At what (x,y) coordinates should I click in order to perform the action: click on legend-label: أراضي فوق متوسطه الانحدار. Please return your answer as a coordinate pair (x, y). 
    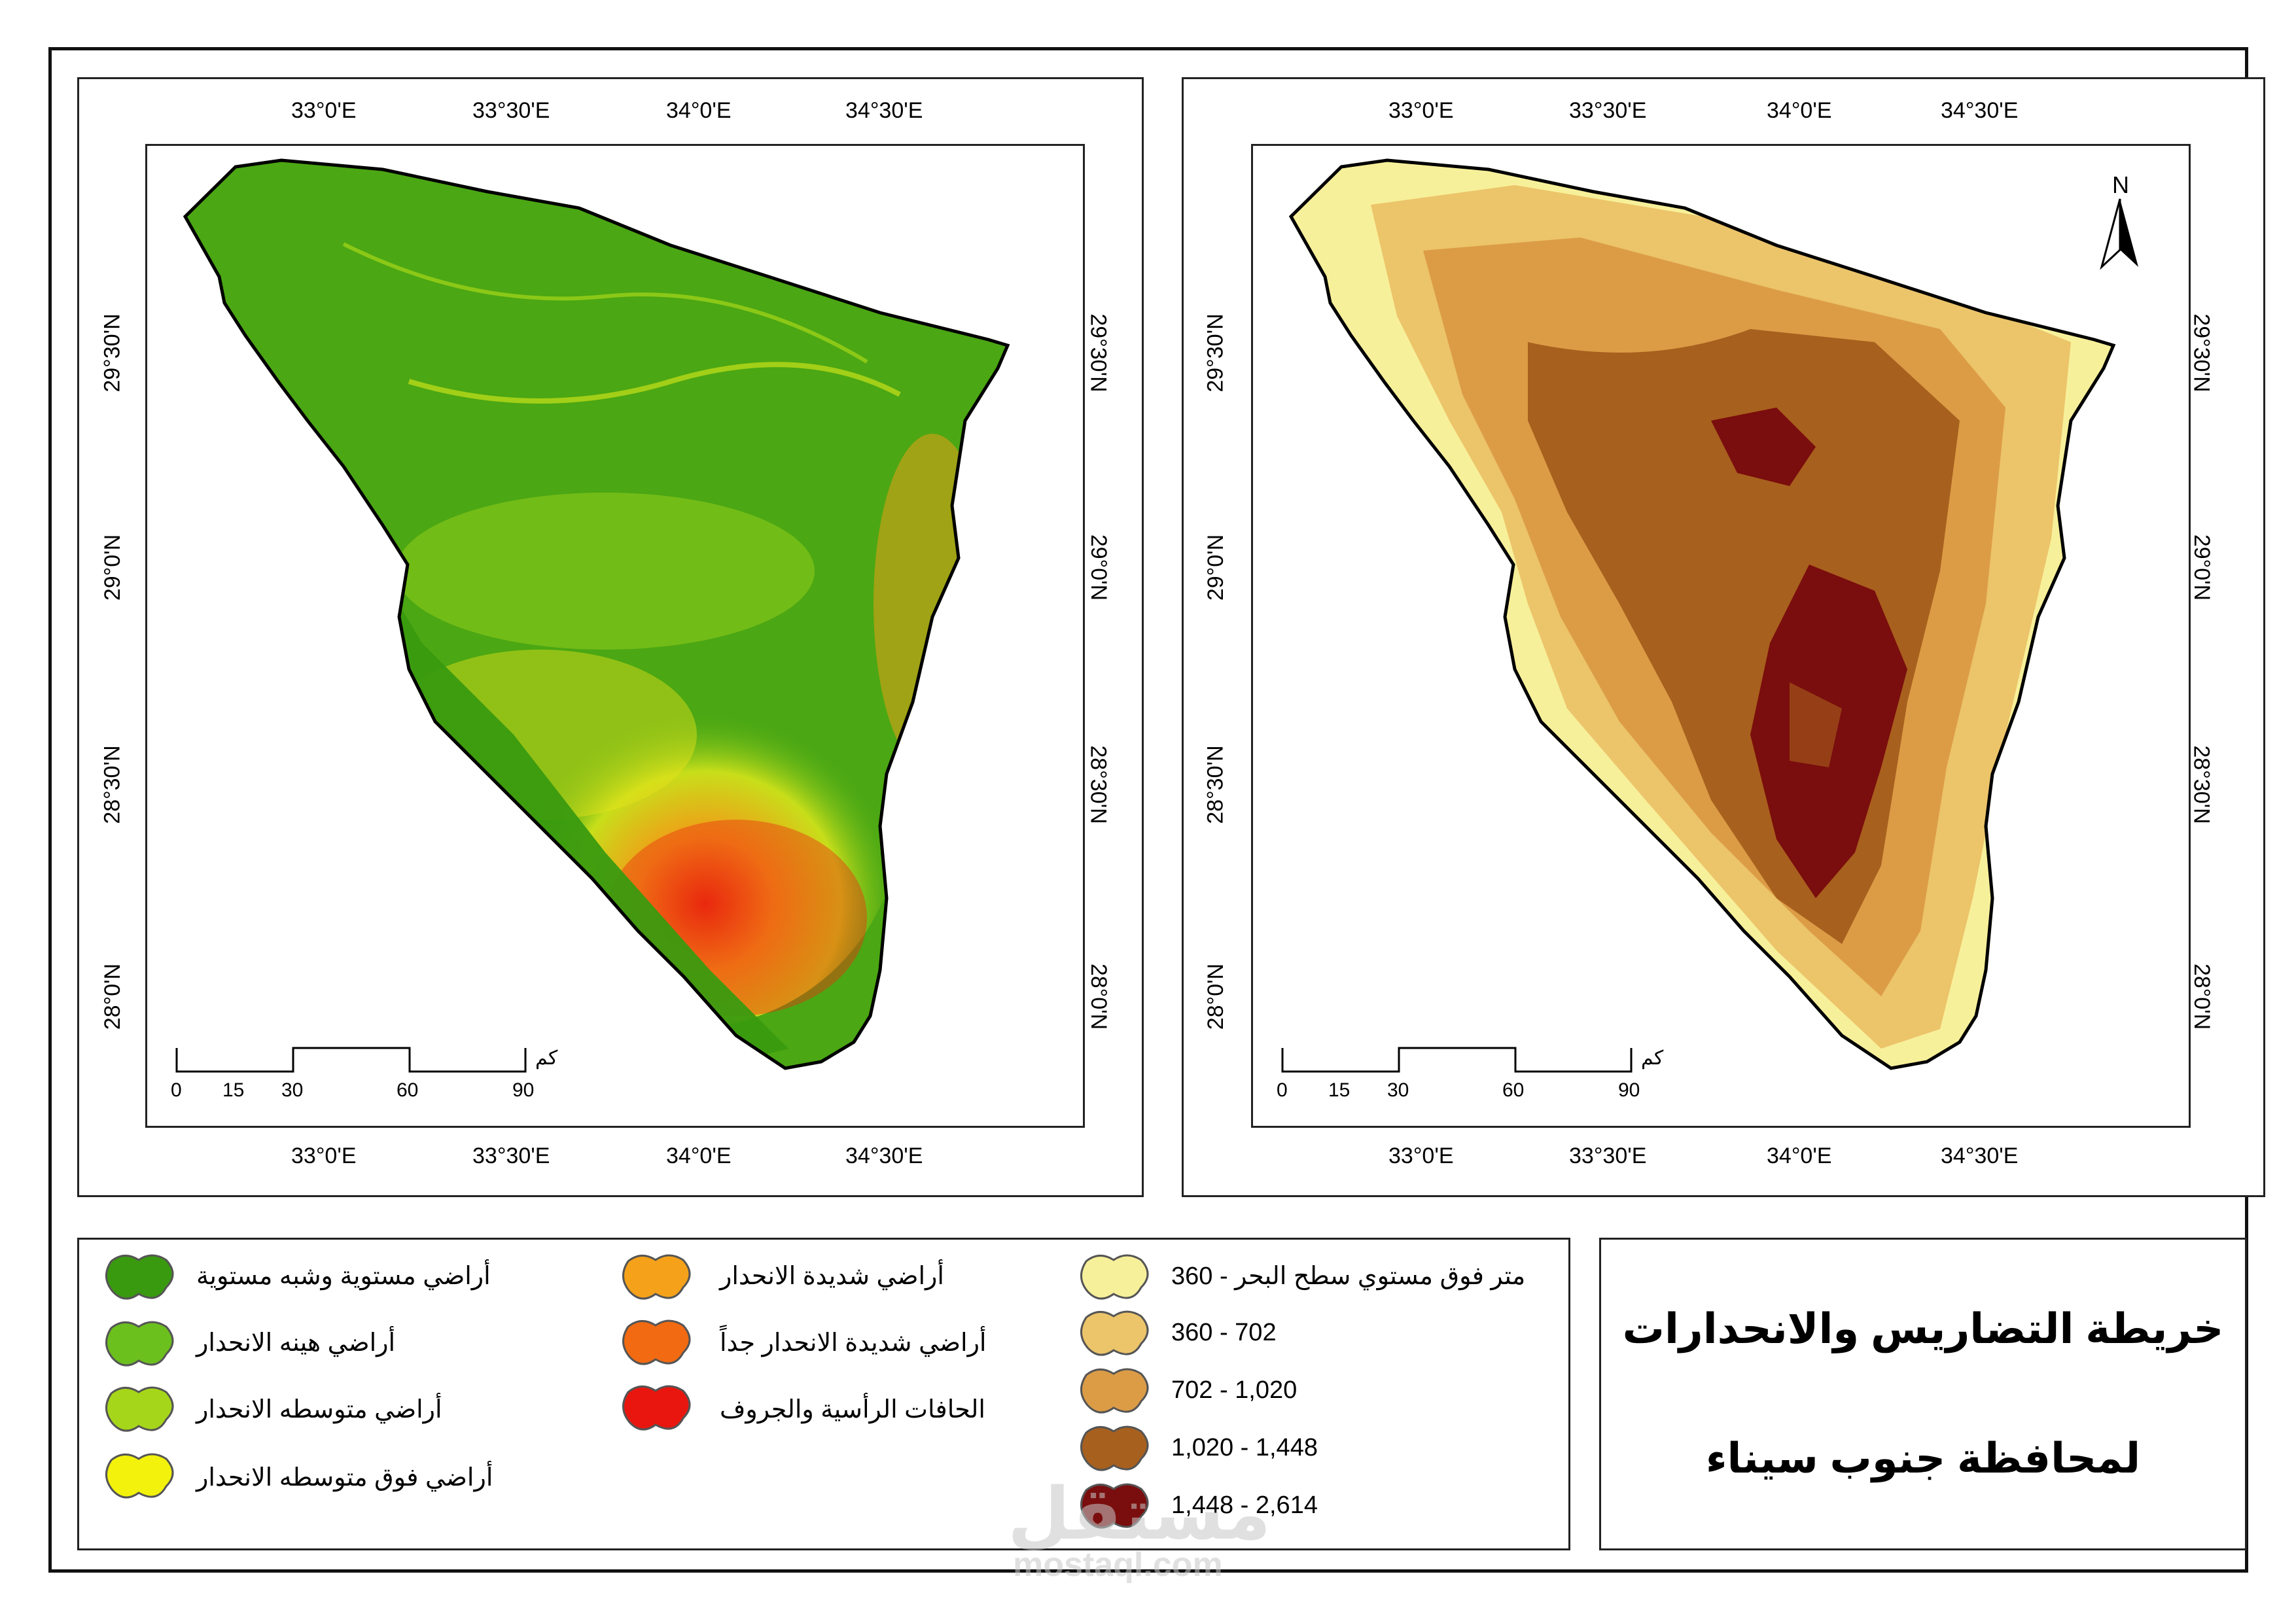
    Looking at the image, I should click on (344, 1478).